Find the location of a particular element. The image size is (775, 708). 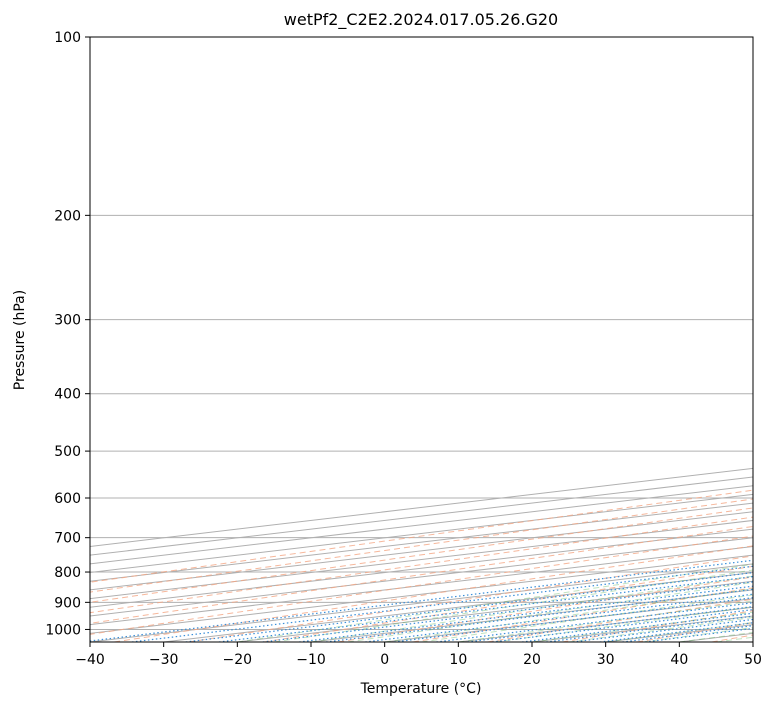

x-tick-label: −10 is located at coordinates (311, 660).